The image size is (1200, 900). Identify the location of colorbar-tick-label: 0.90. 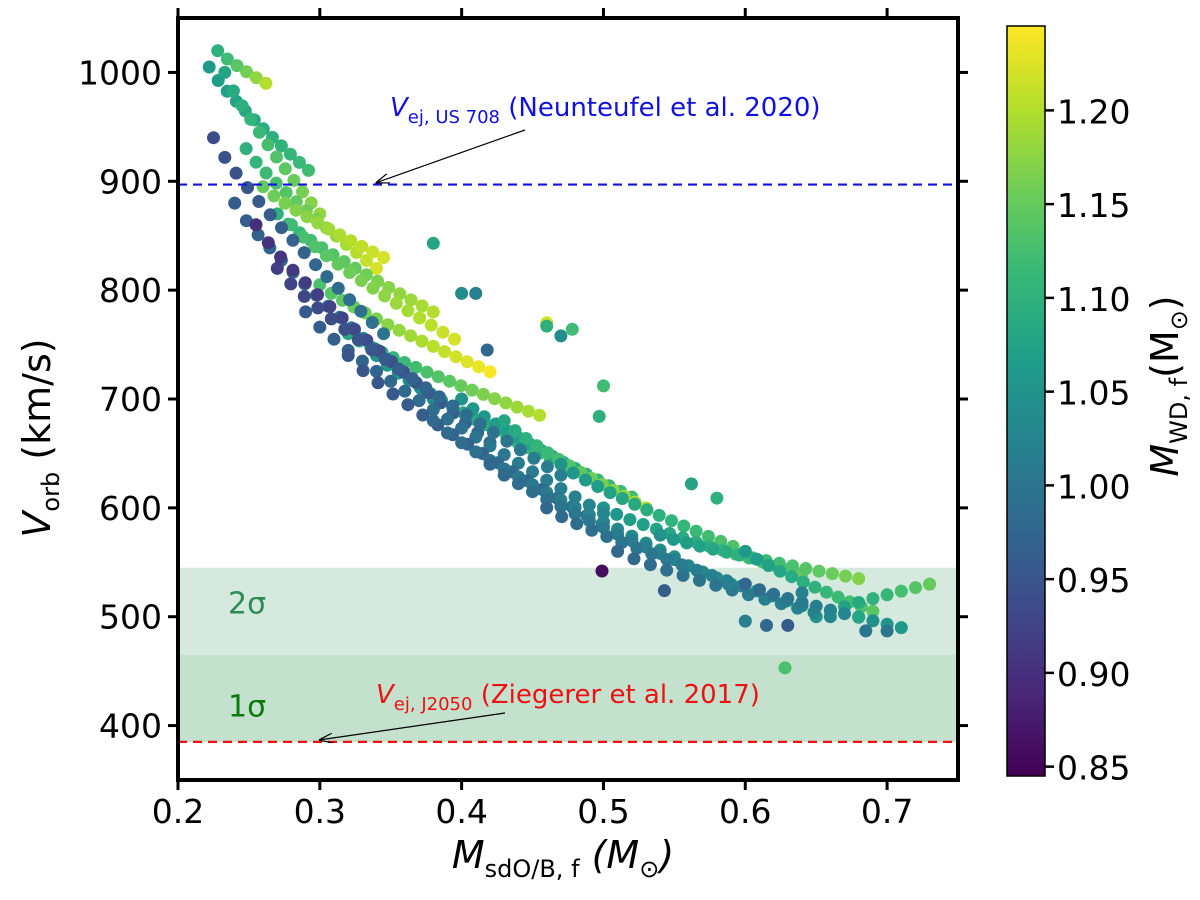
(1093, 674).